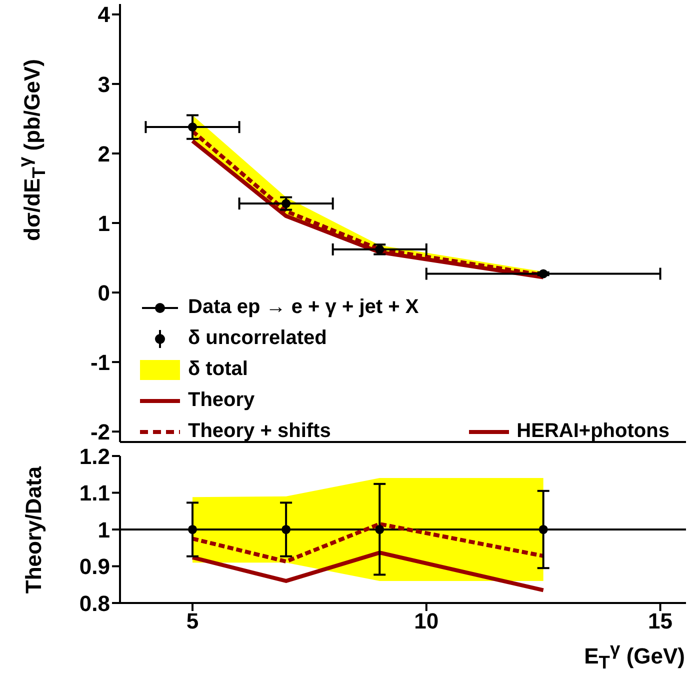 Image resolution: width=689 pixels, height=673 pixels. I want to click on y-tick-label: 1.1, so click(94, 493).